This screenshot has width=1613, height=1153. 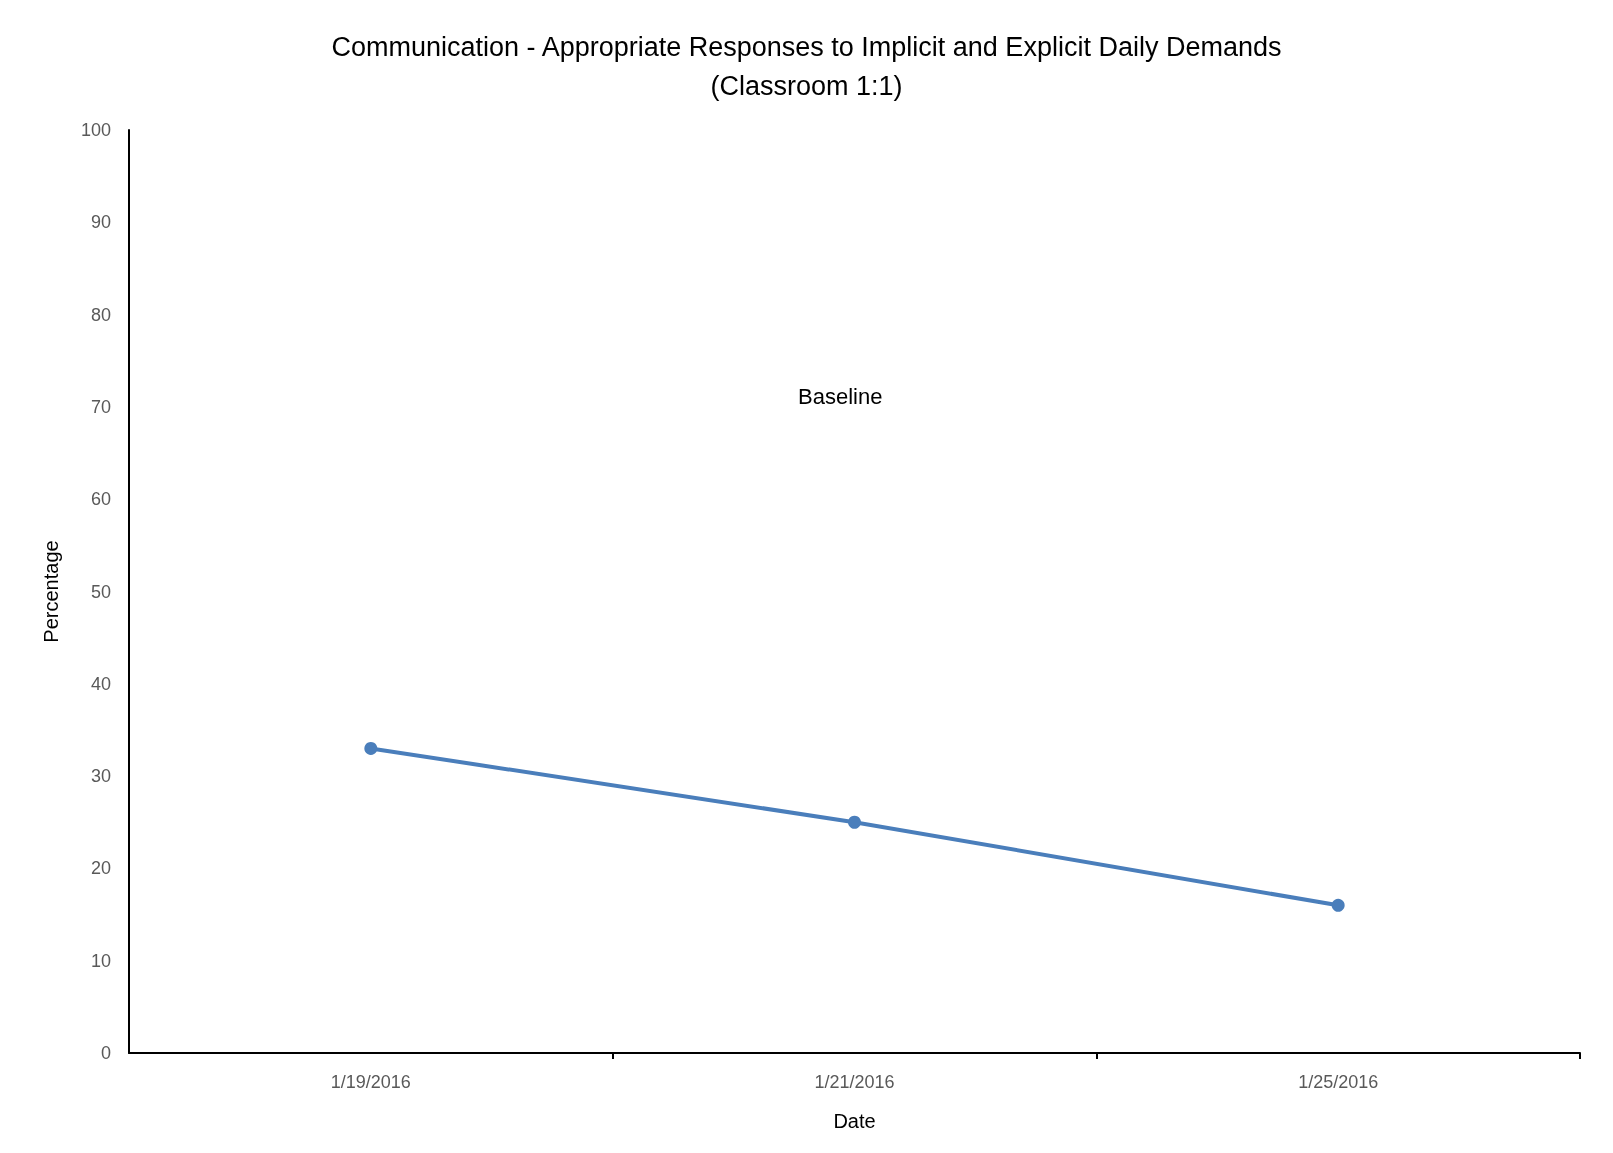 What do you see at coordinates (51, 591) in the screenshot?
I see `y-axis-title: Percentage` at bounding box center [51, 591].